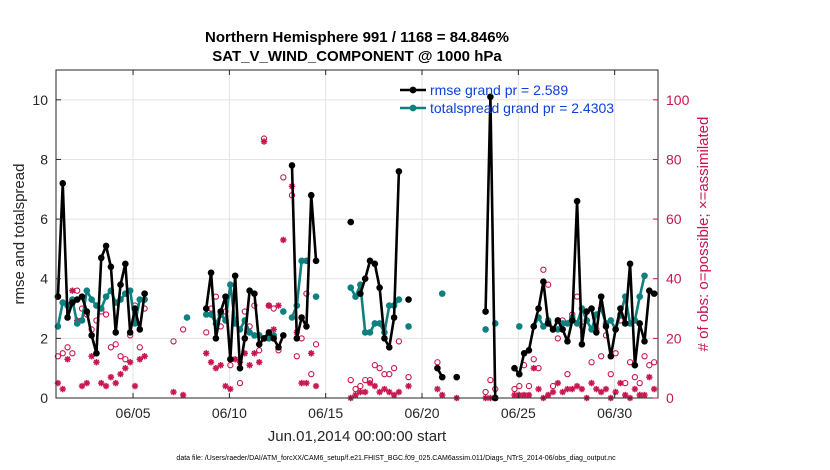  I want to click on y2-tick-label: 40, so click(674, 279).